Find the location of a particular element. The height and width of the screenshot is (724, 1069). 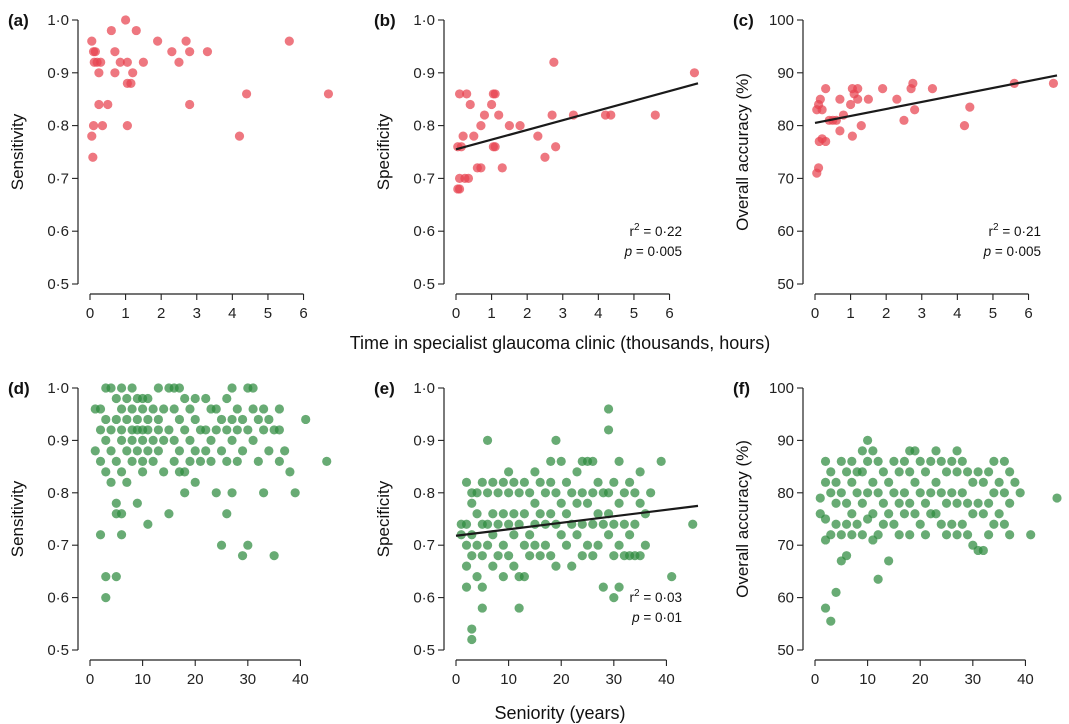

panel-c-label: (c) is located at coordinates (743, 20).